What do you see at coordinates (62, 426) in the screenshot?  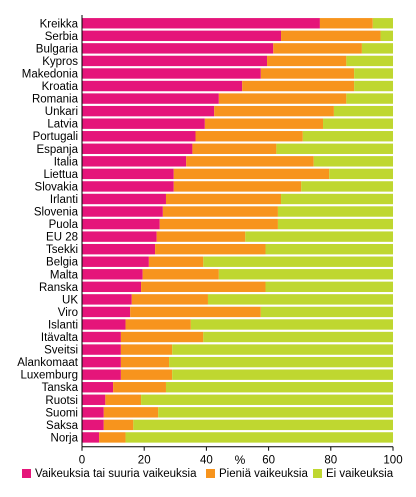 I see `category-label-saksa: Saksa` at bounding box center [62, 426].